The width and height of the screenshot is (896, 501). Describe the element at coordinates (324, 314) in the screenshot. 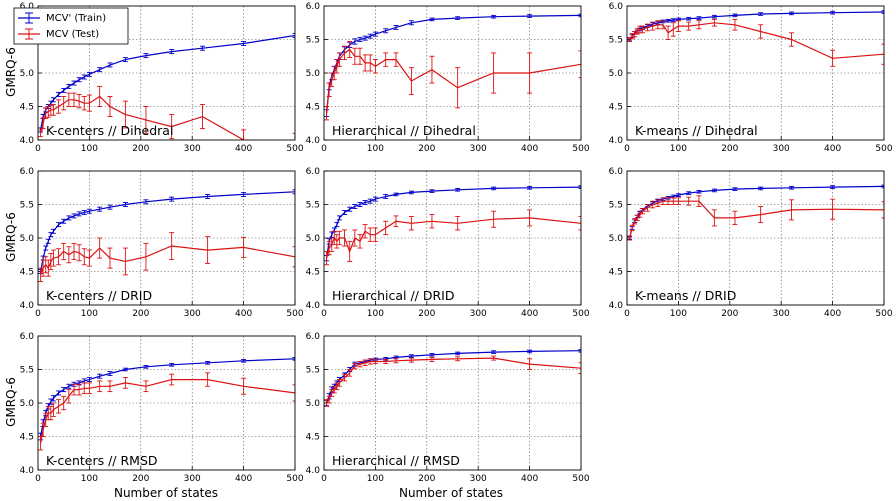

I see `x-tick-label: 0` at that location.